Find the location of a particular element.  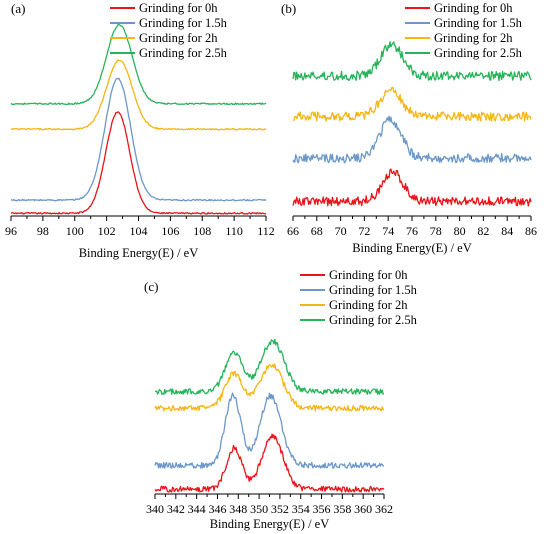

chart-b-series-3-line is located at coordinates (412, 61).